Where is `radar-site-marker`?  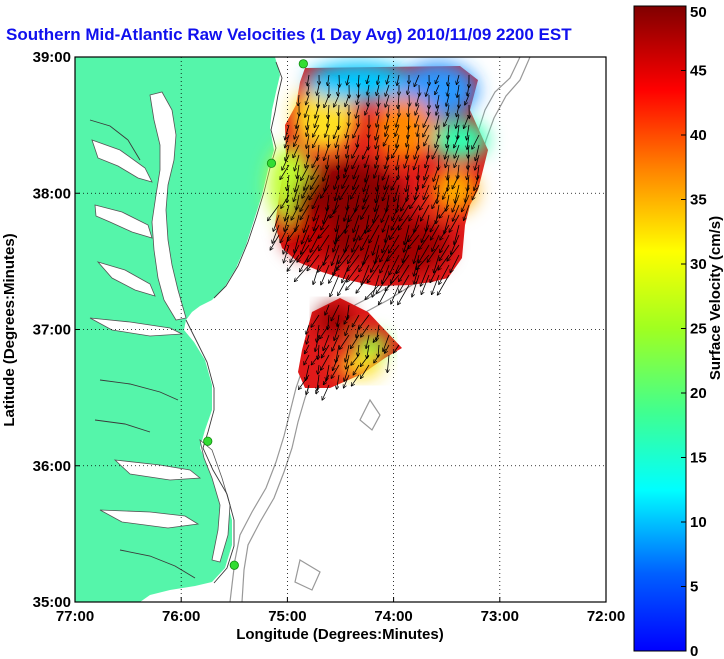
radar-site-marker is located at coordinates (234, 565).